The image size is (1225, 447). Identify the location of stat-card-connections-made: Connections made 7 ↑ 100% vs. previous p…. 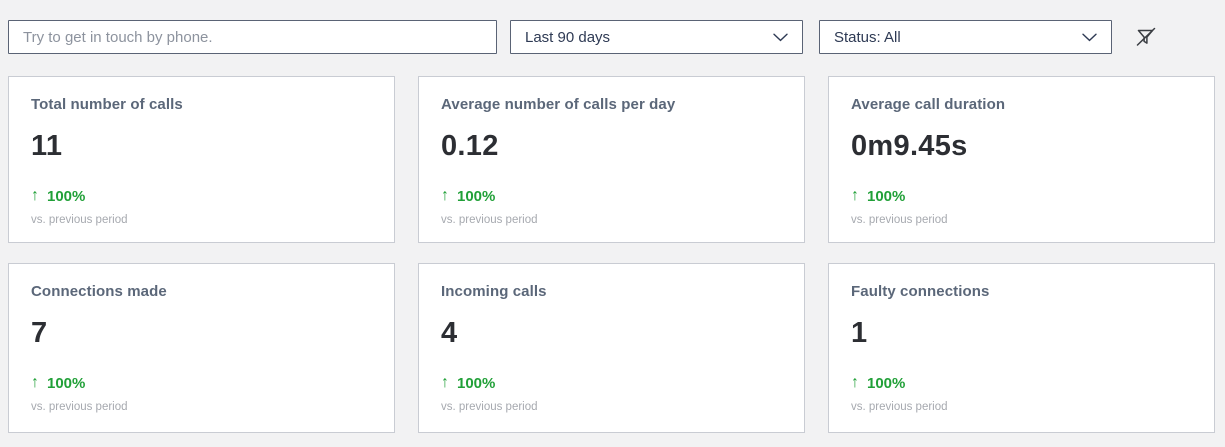
(201, 348).